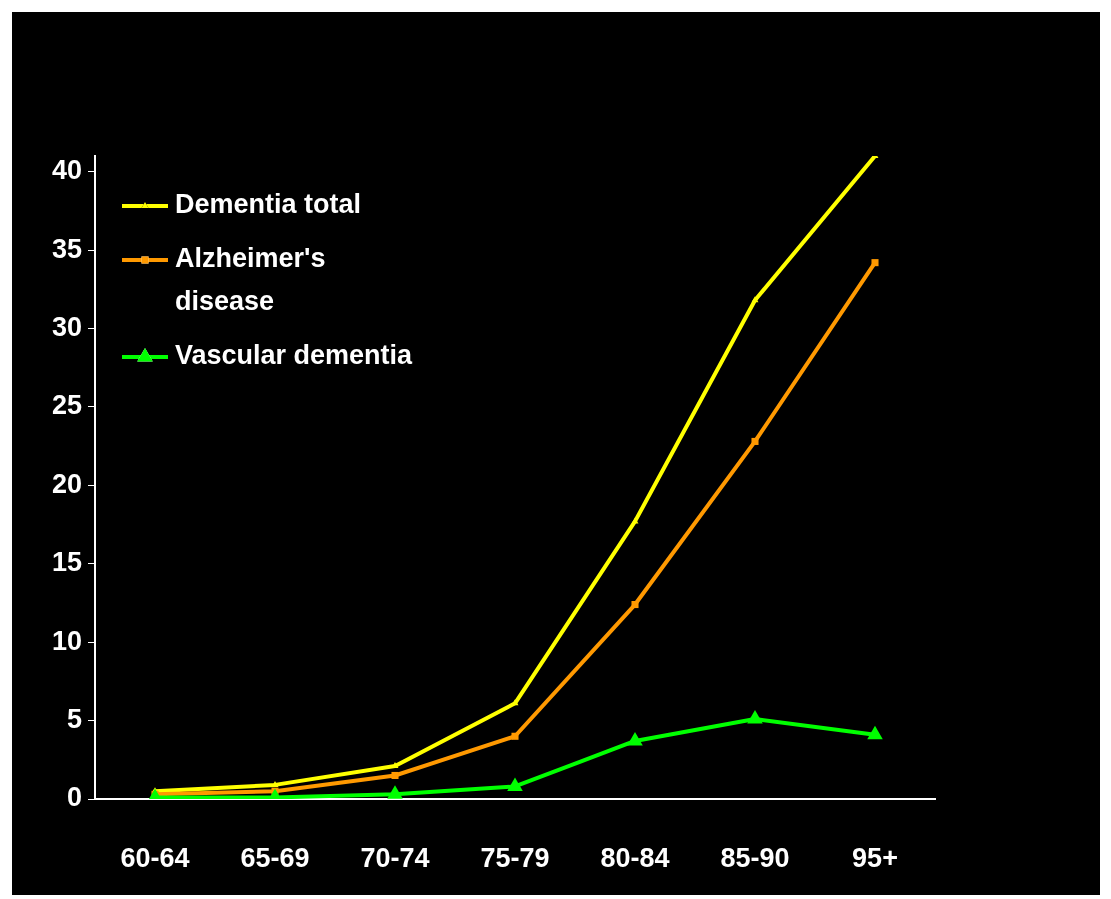 The width and height of the screenshot is (1111, 899). Describe the element at coordinates (66, 170) in the screenshot. I see `y-tick-label: 40` at that location.